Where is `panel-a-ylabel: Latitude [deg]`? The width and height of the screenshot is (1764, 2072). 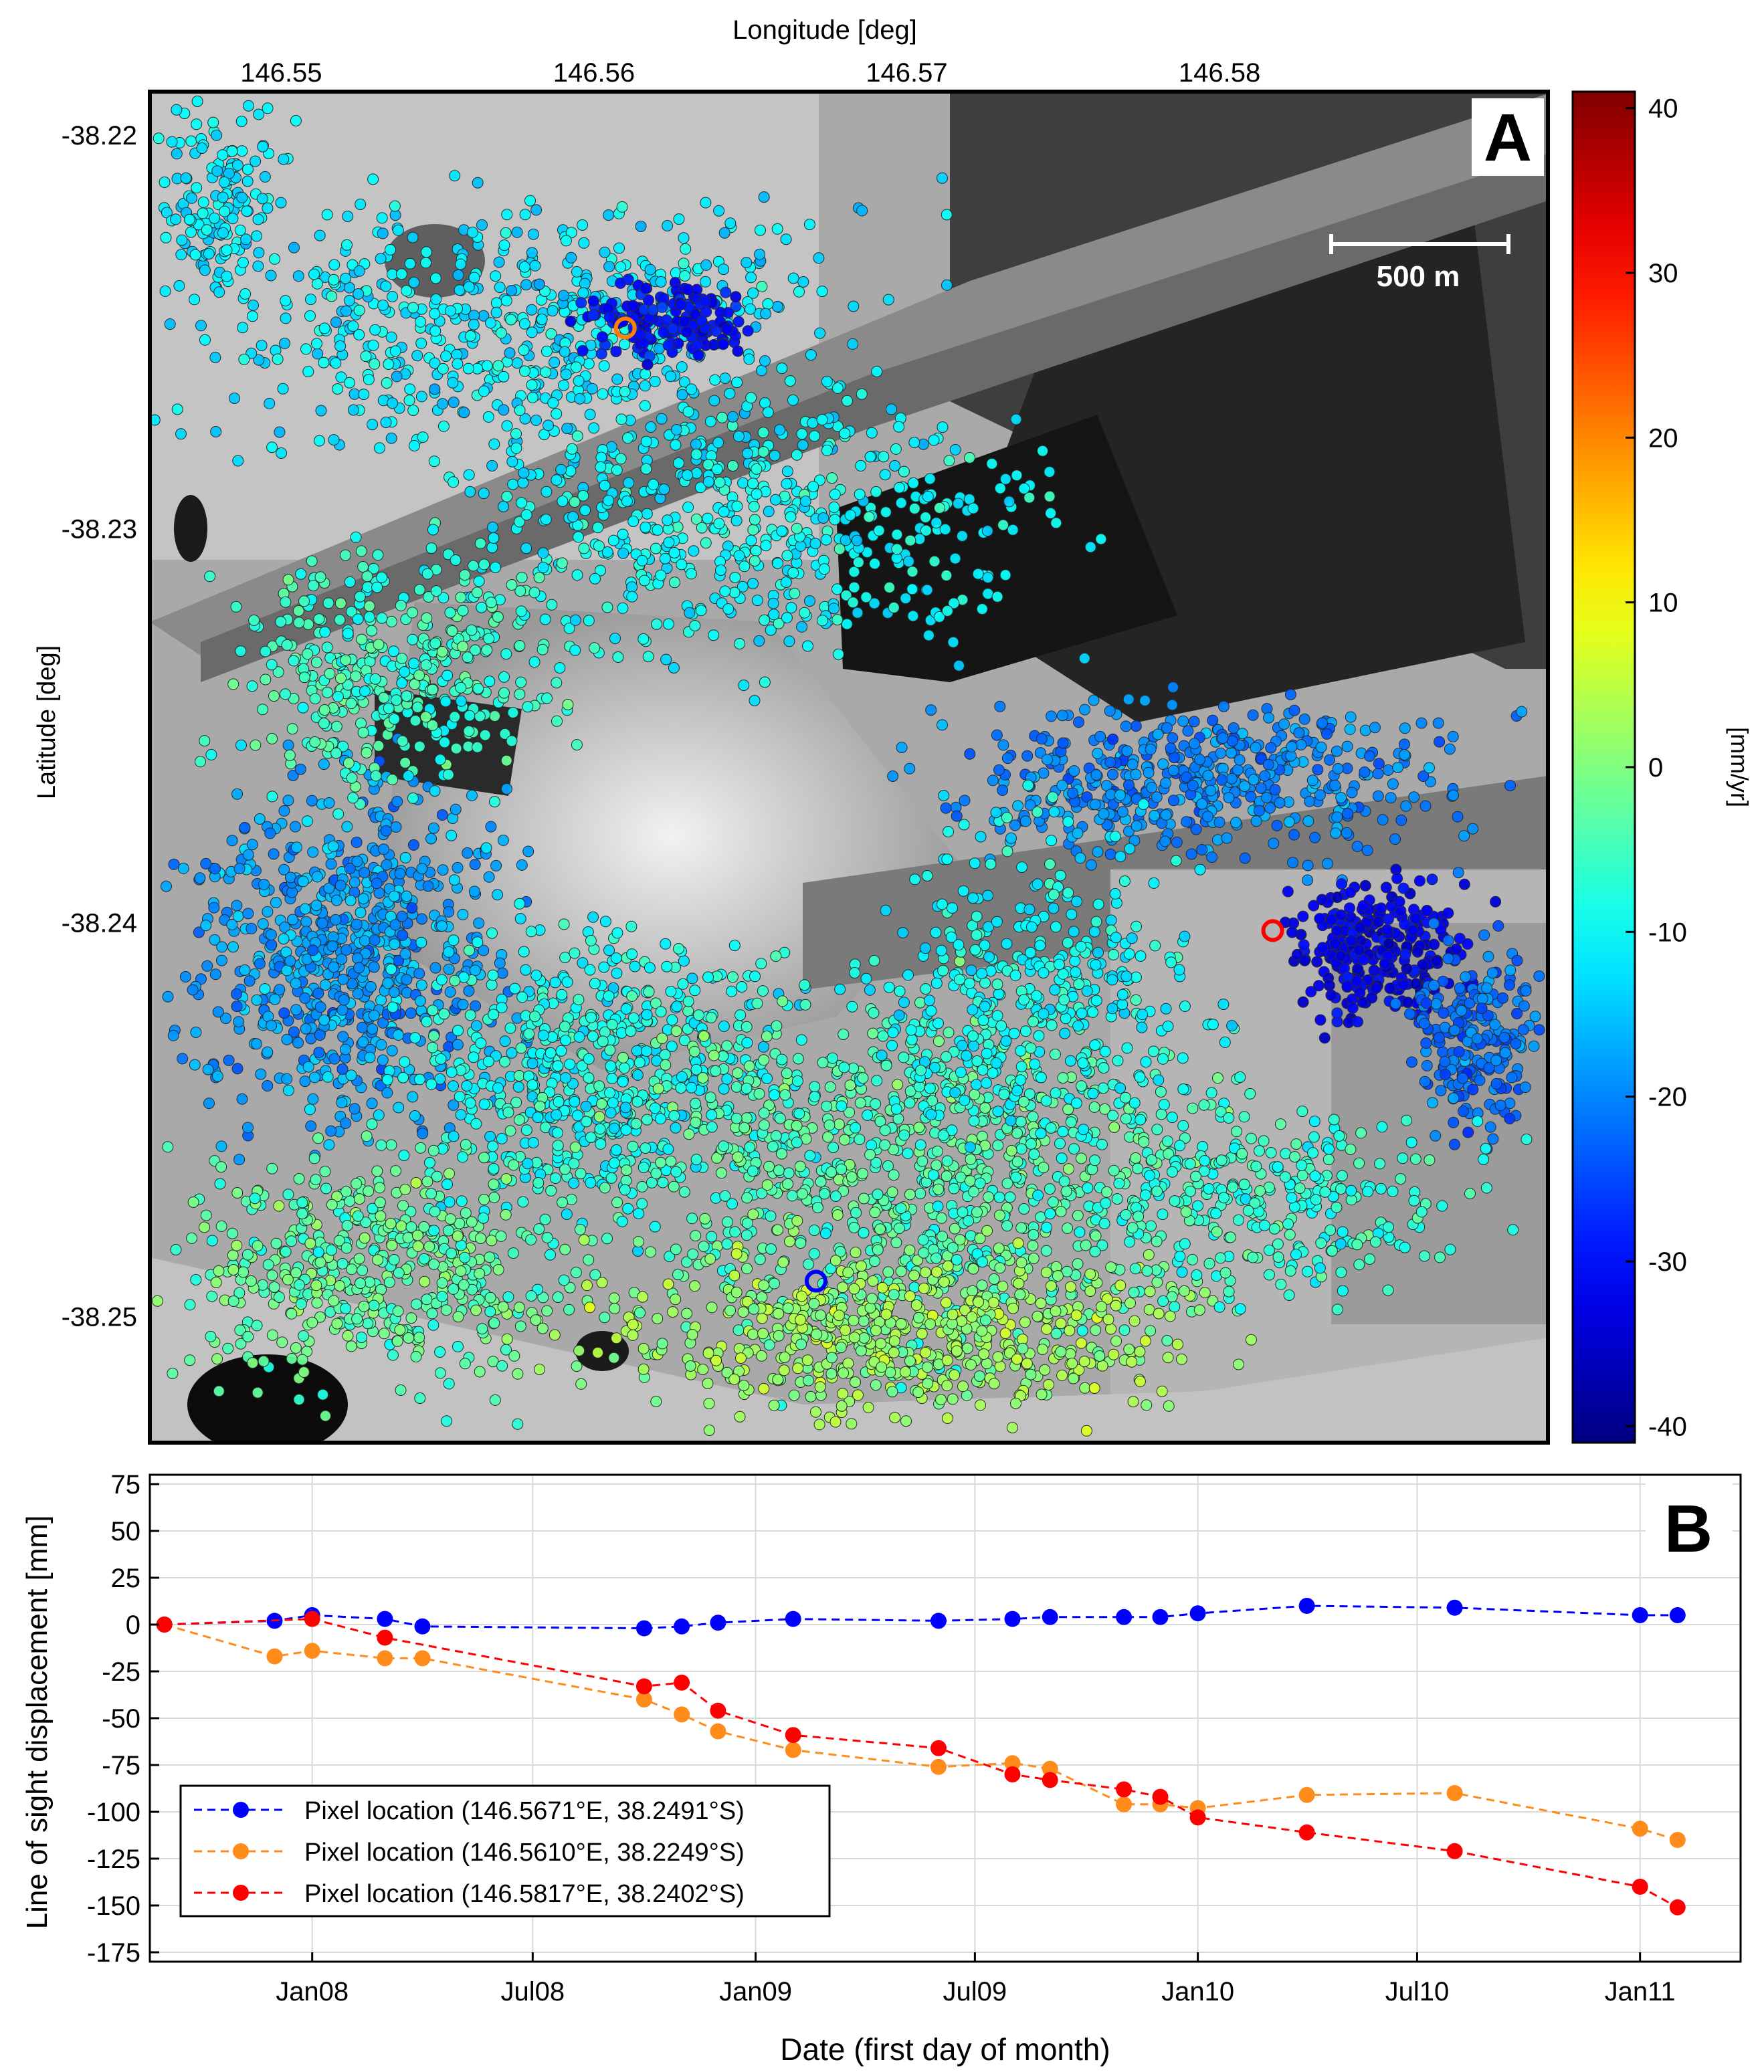 panel-a-ylabel: Latitude [deg] is located at coordinates (47, 722).